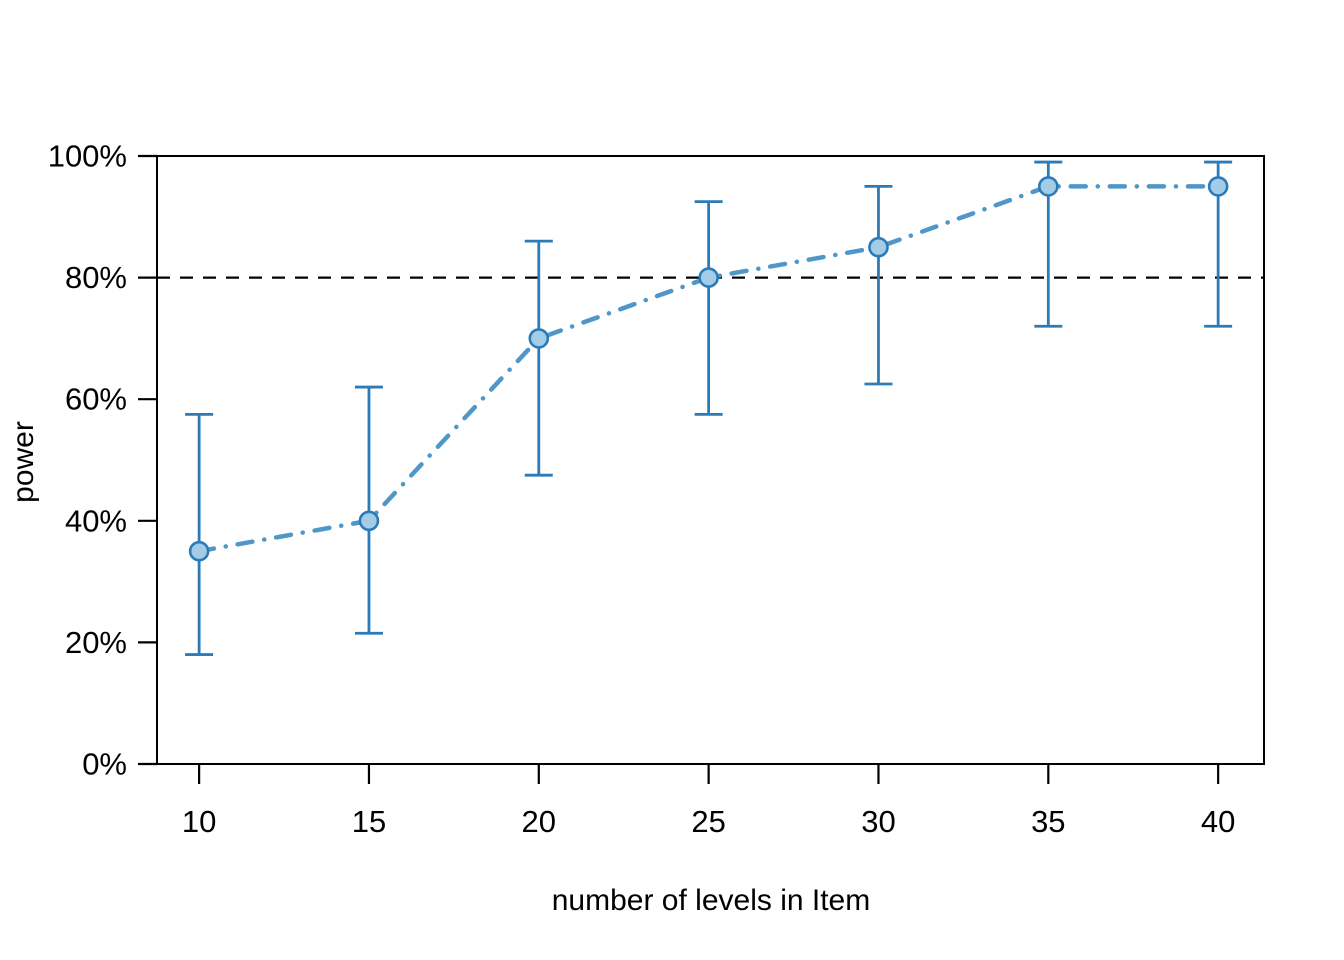  I want to click on x-tick-label: 40, so click(1218, 821).